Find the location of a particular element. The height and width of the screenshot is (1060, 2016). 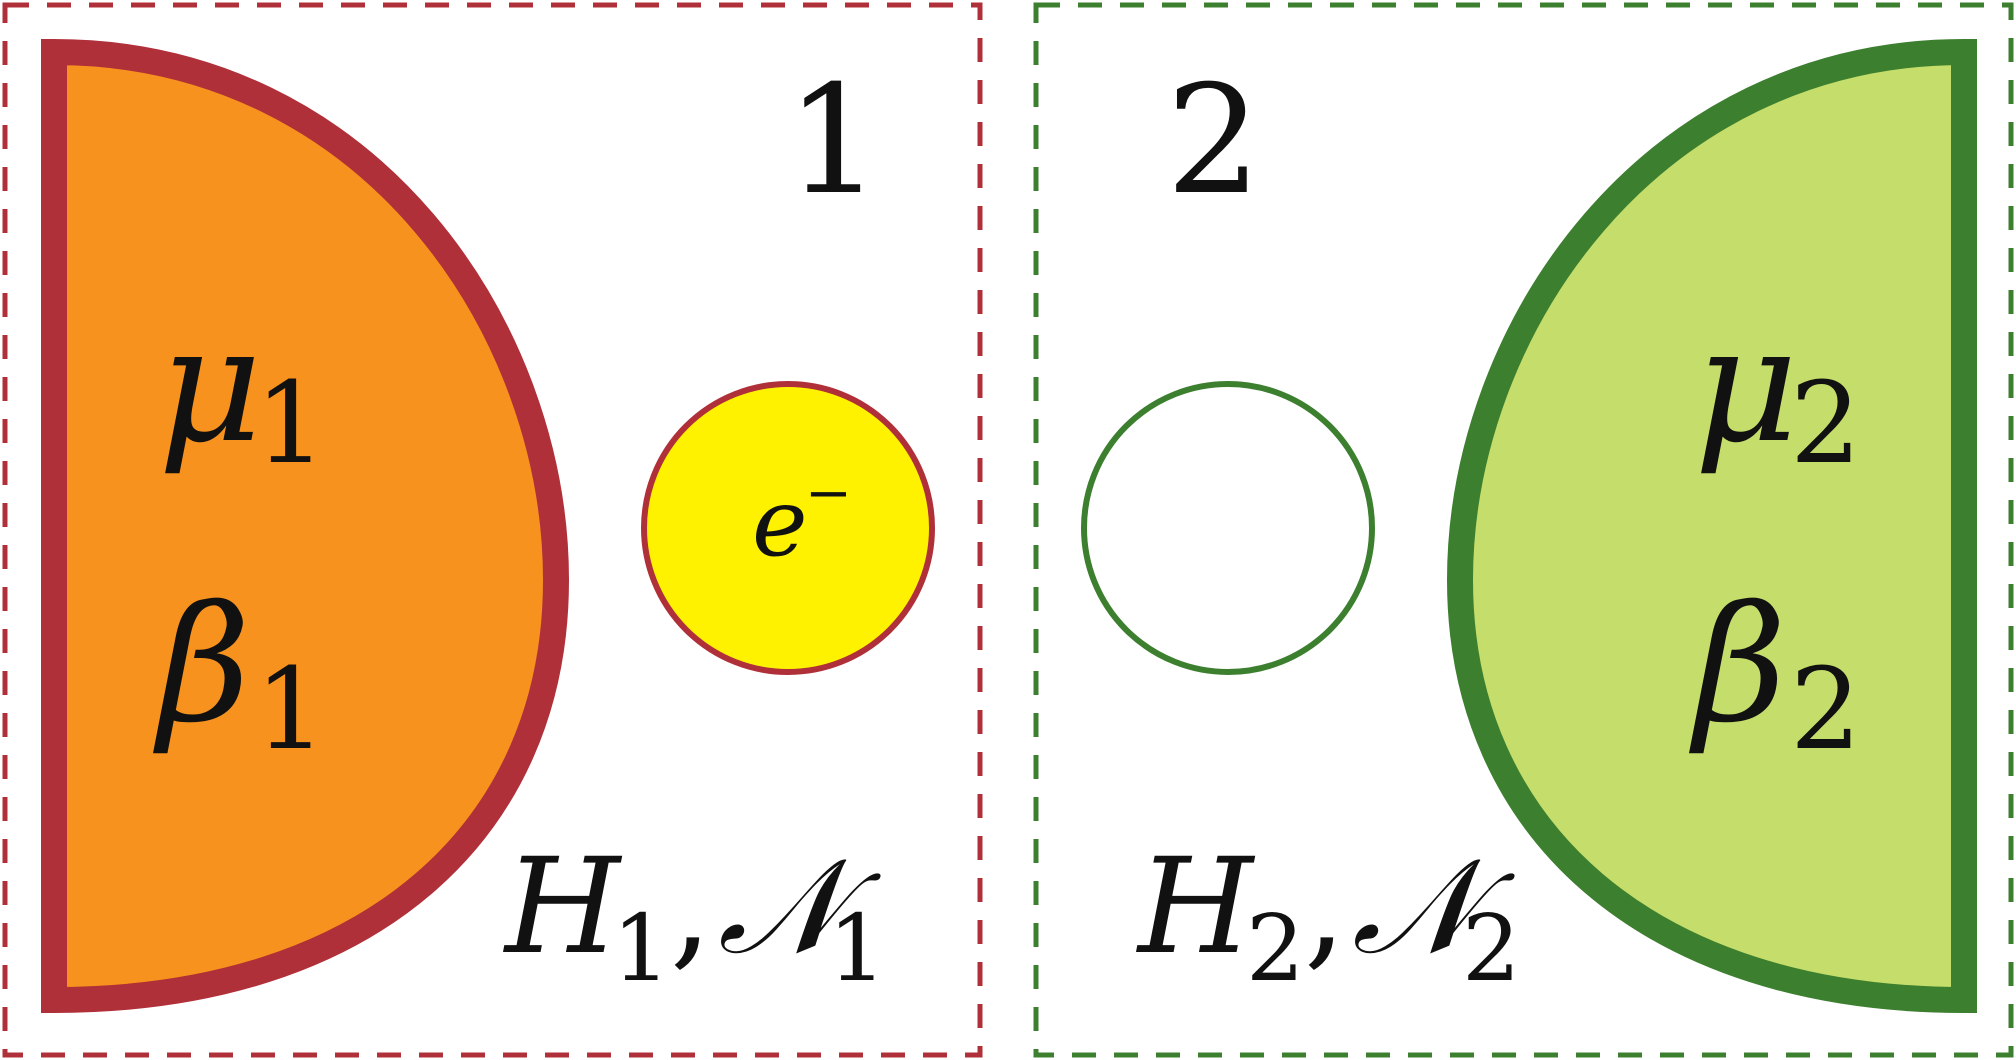

mu-1-symbol: μ is located at coordinates (210, 384).